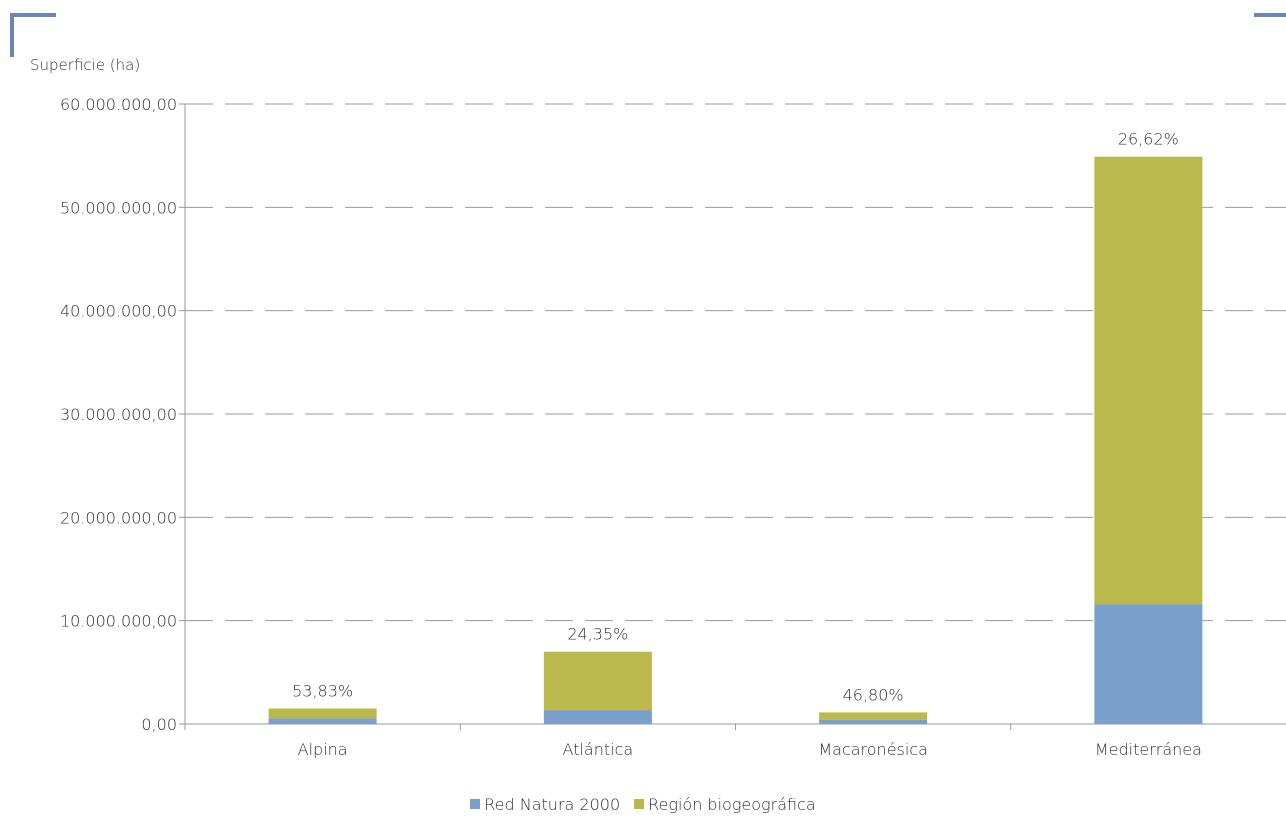 Image resolution: width=1286 pixels, height=817 pixels. Describe the element at coordinates (118, 414) in the screenshot. I see `y-tick-label: 30.000.000,00` at that location.